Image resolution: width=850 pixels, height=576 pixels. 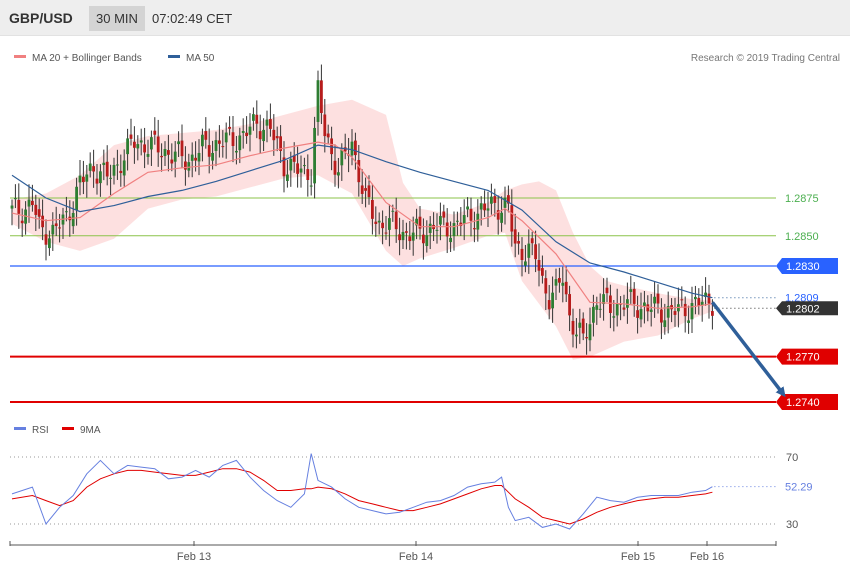 What do you see at coordinates (90, 430) in the screenshot?
I see `legend-rsi-ma-label: 9MA` at bounding box center [90, 430].